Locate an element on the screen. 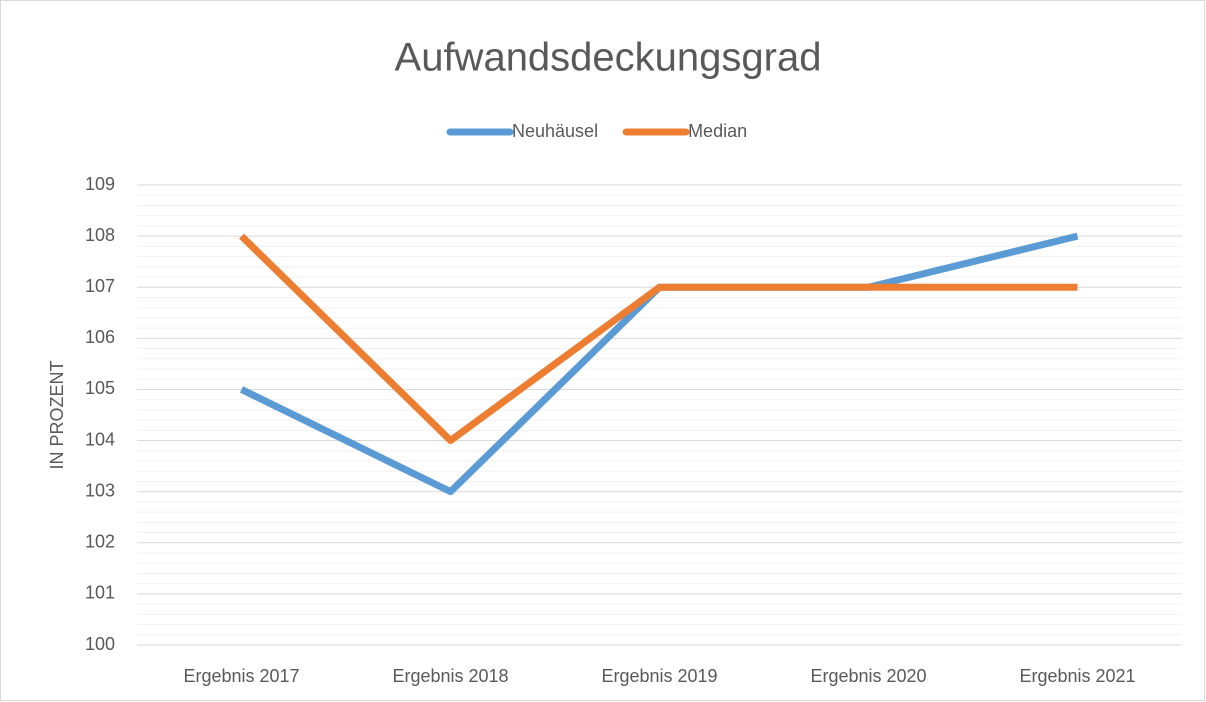 This screenshot has width=1206, height=702. x-tick-label: Ergebnis 2017 is located at coordinates (241, 676).